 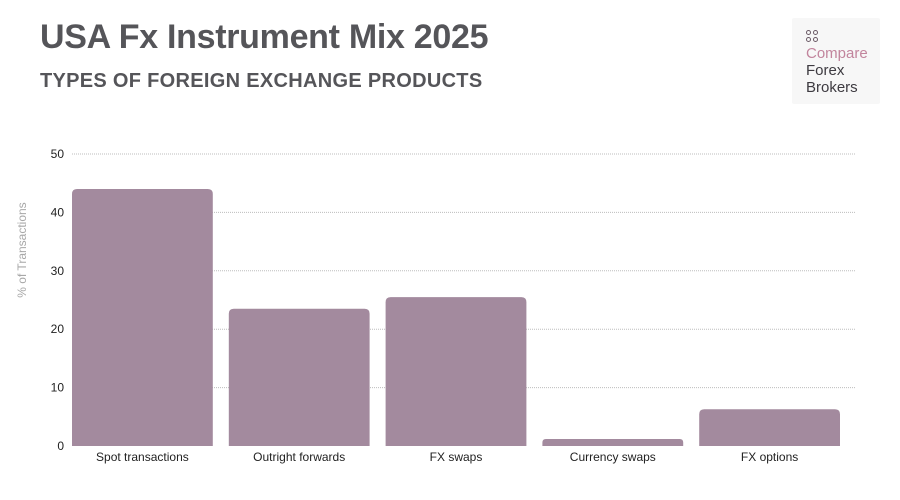 I want to click on y-tick-label: 40, so click(x=58, y=212).